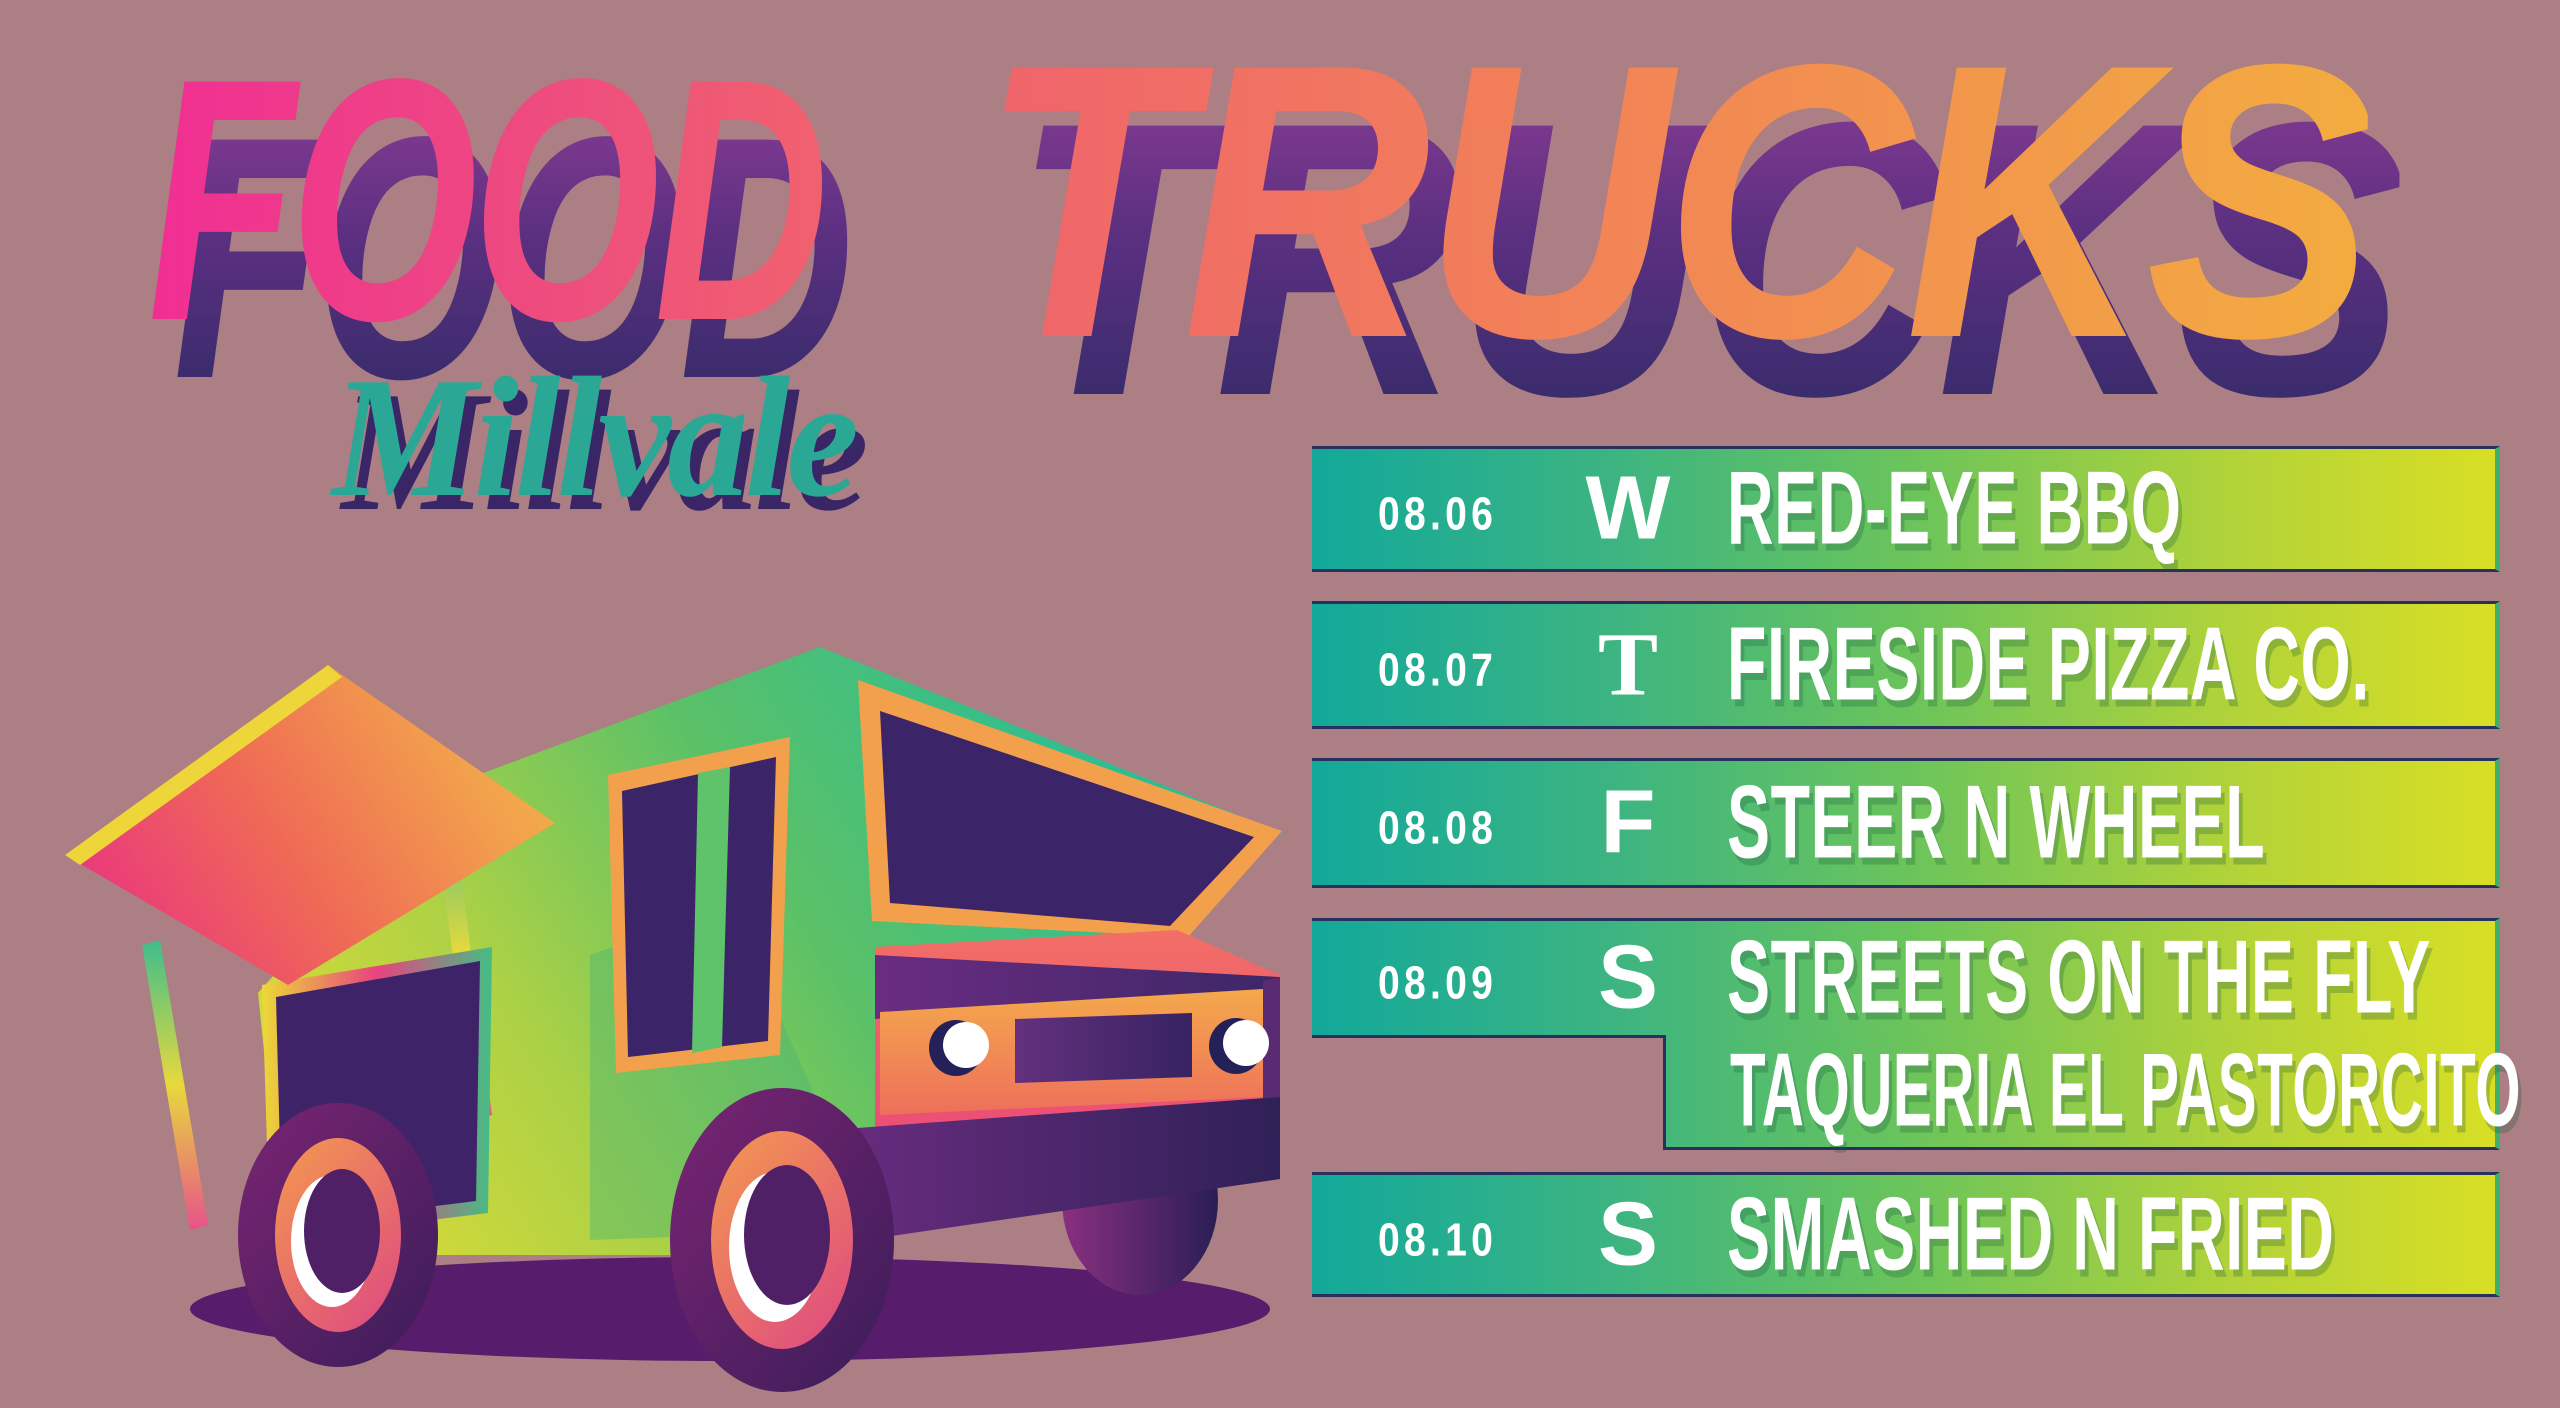 This screenshot has width=2560, height=1408. What do you see at coordinates (1438, 982) in the screenshot?
I see `row-date: 08.09` at bounding box center [1438, 982].